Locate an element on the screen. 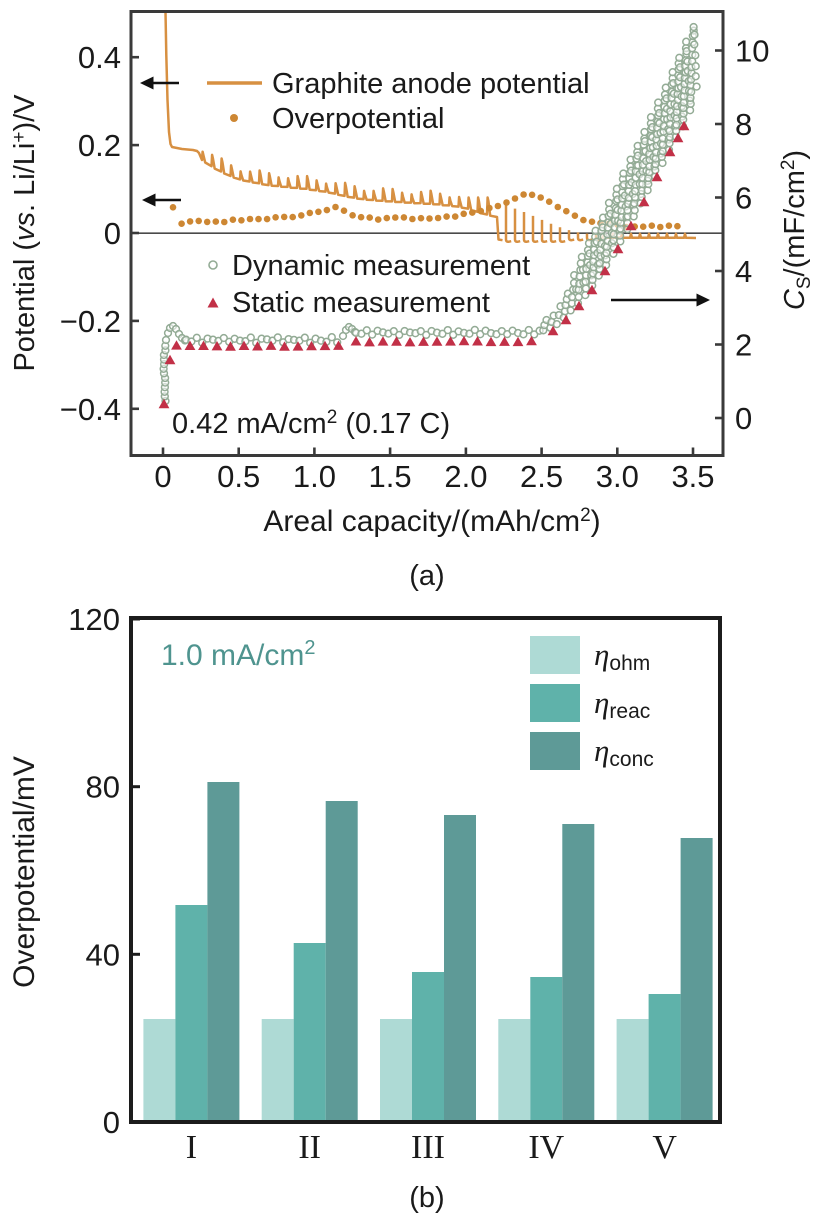 The width and height of the screenshot is (833, 1221). svg-text: I is located at coordinates (191, 1147).